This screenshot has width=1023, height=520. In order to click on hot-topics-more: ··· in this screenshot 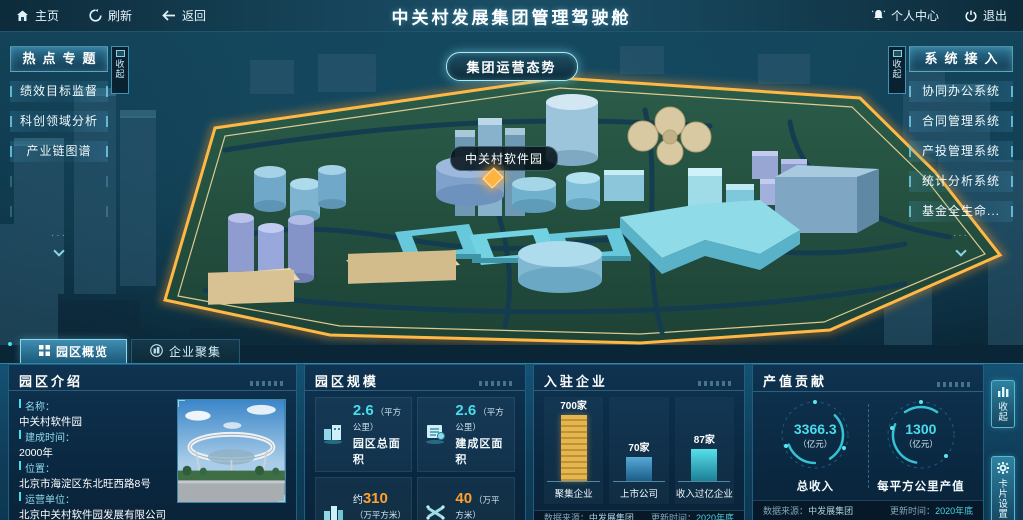, I will do `click(59, 235)`.